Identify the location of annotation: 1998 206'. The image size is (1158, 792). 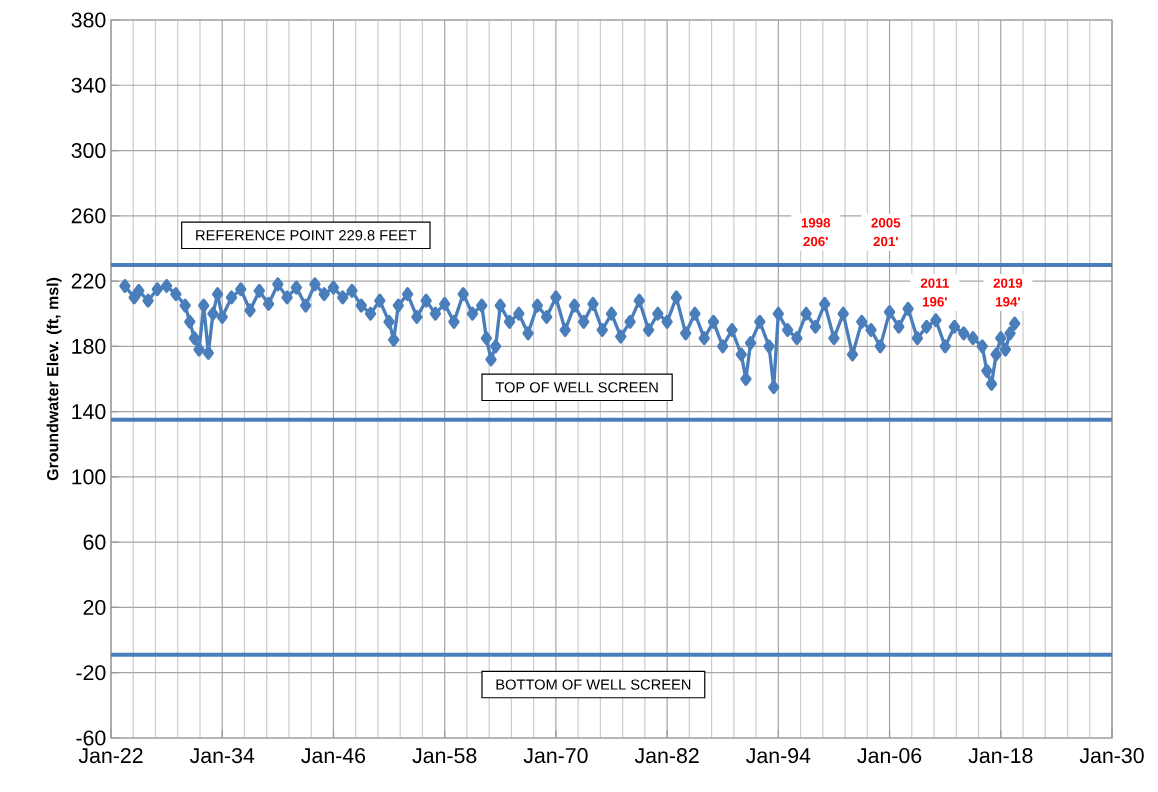
(816, 232).